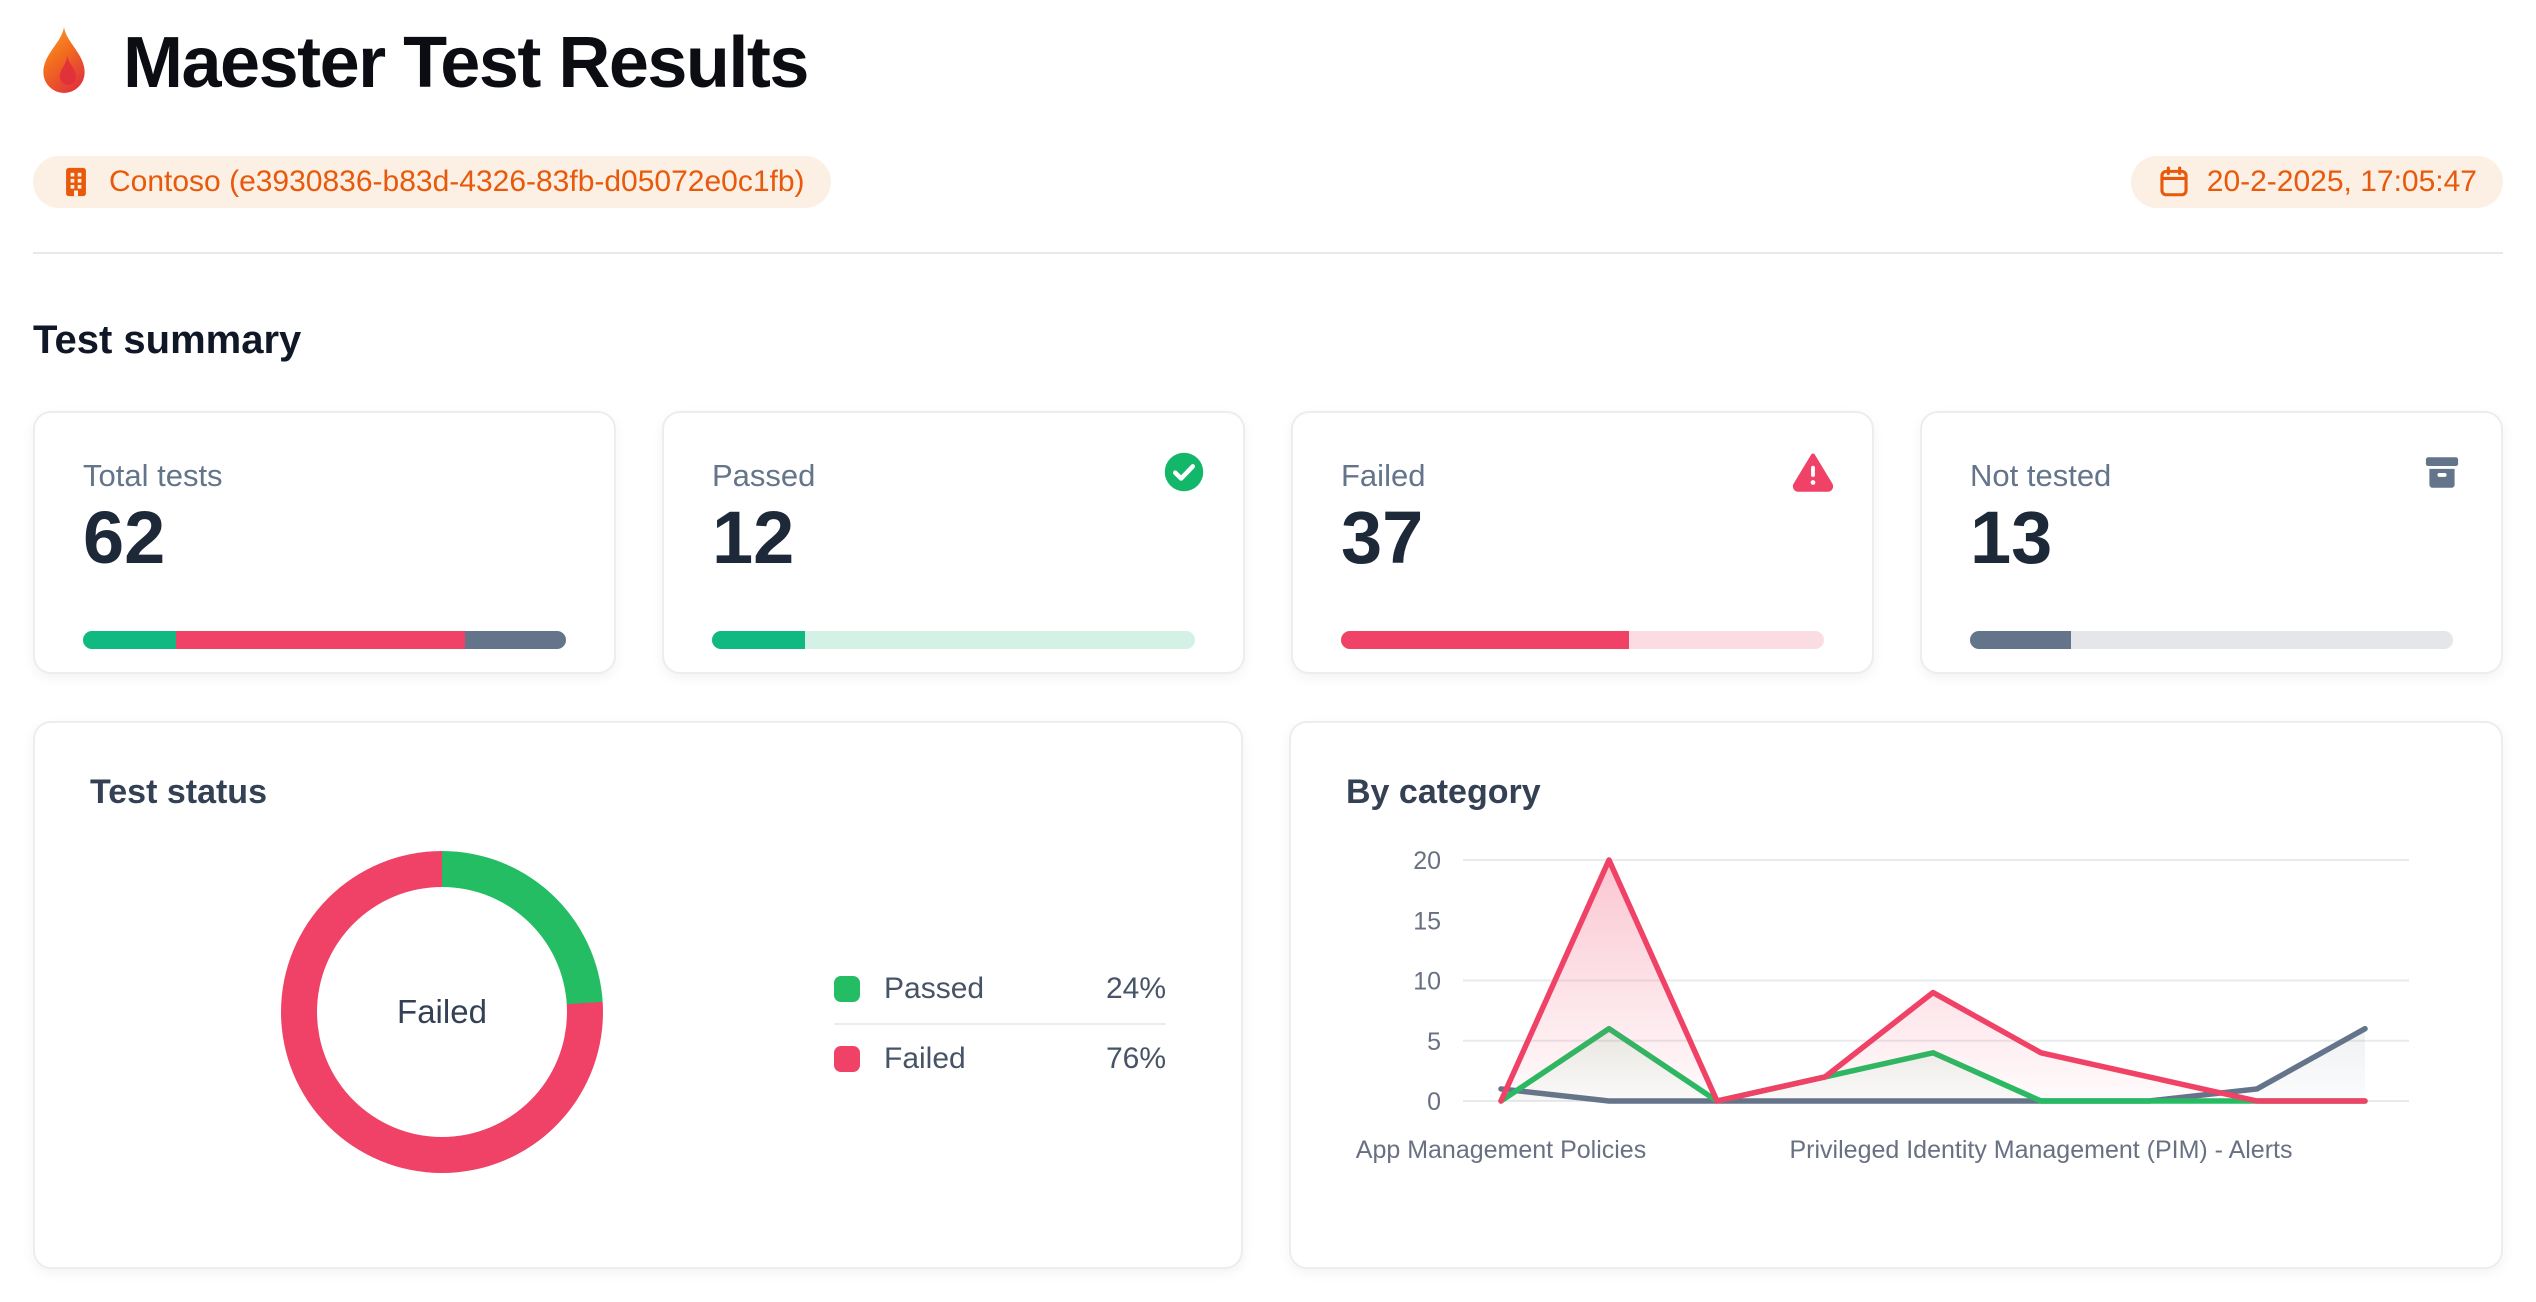 This screenshot has height=1302, width=2536. Describe the element at coordinates (1434, 1102) in the screenshot. I see `svg-text: 0` at that location.